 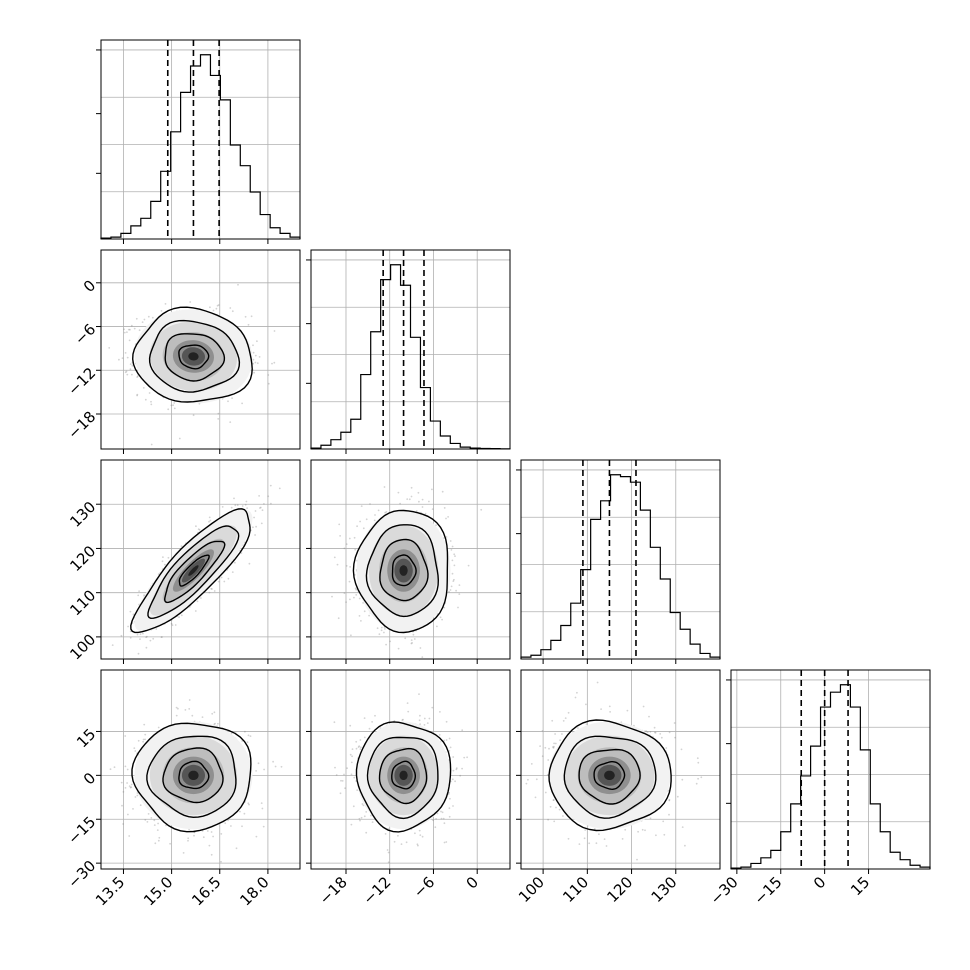 What do you see at coordinates (424, 887) in the screenshot?
I see `x-tick-label: −6` at bounding box center [424, 887].